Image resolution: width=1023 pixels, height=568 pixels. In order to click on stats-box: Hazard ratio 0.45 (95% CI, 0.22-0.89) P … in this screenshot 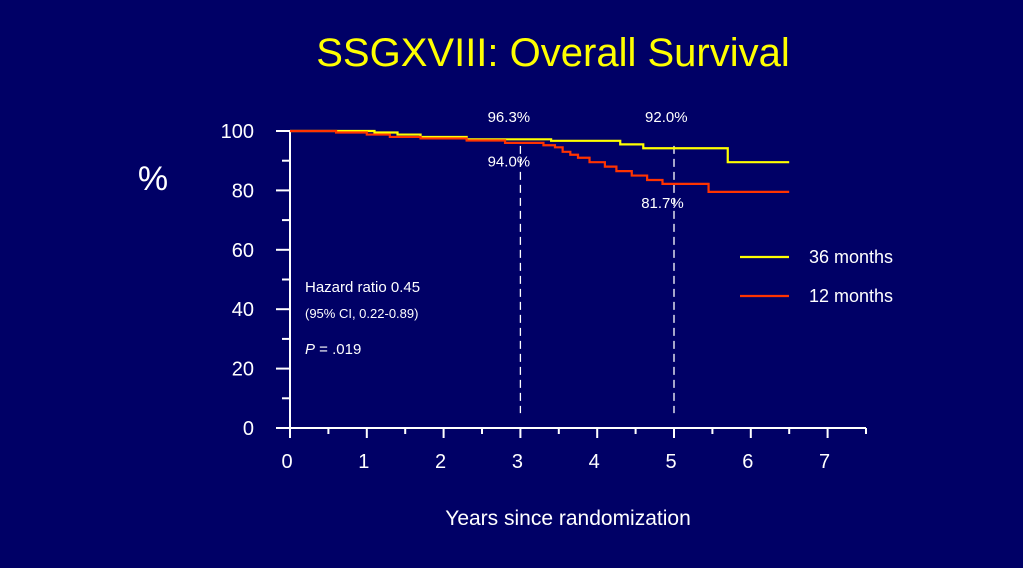, I will do `click(362, 318)`.